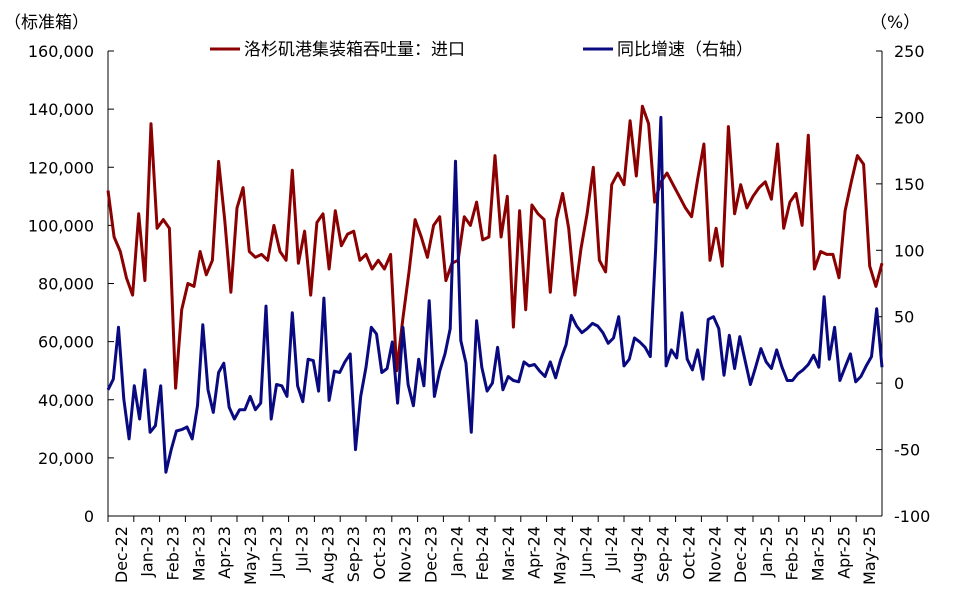  Describe the element at coordinates (909, 51) in the screenshot. I see `right-tick-label: 250` at that location.